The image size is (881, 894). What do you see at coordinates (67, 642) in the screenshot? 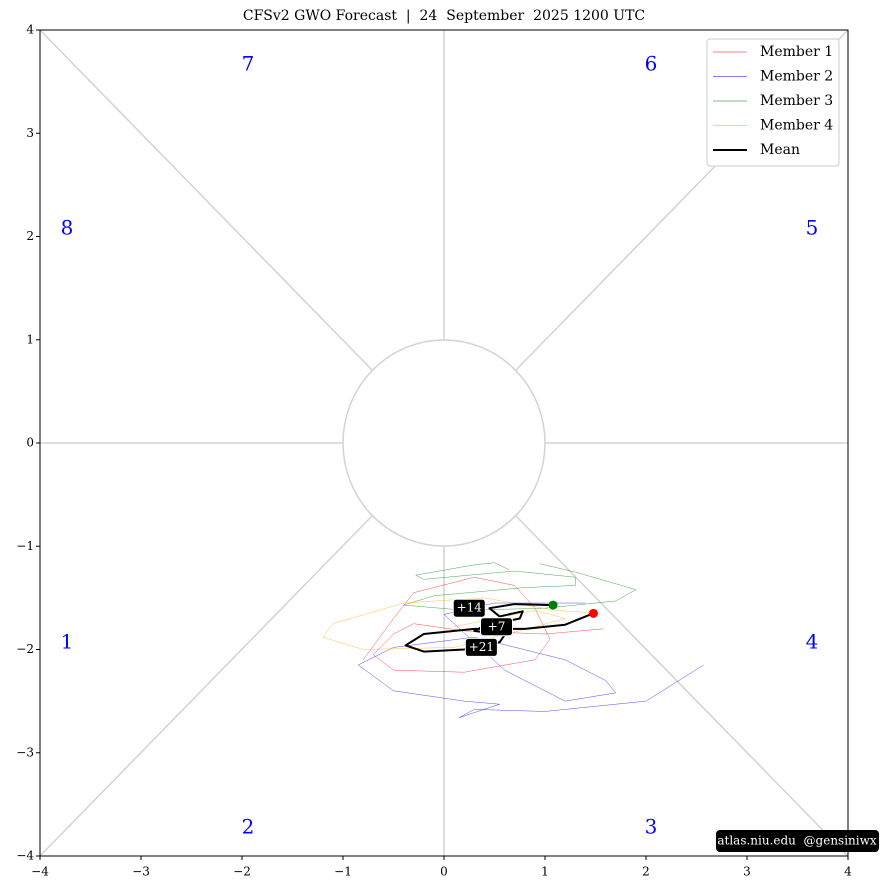
I see `phase-label: 1` at bounding box center [67, 642].